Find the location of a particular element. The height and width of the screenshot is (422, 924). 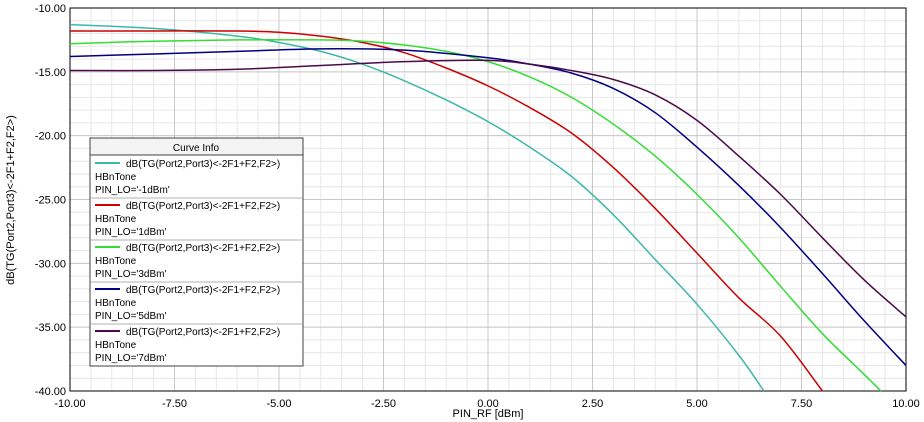

y-tick-label: -30.00 is located at coordinates (50, 264).